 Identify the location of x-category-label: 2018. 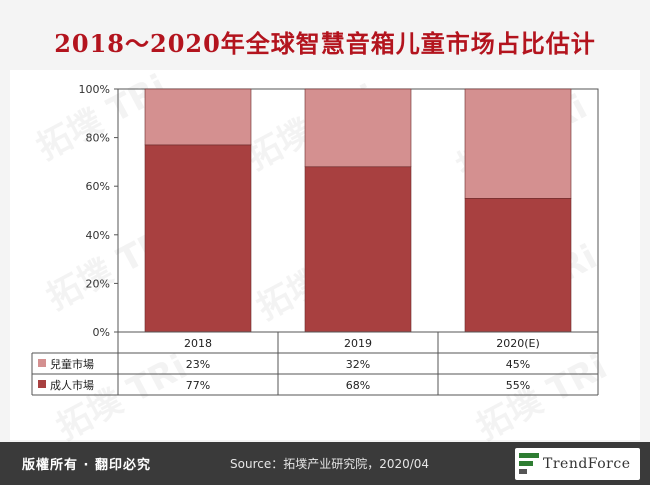
(198, 343).